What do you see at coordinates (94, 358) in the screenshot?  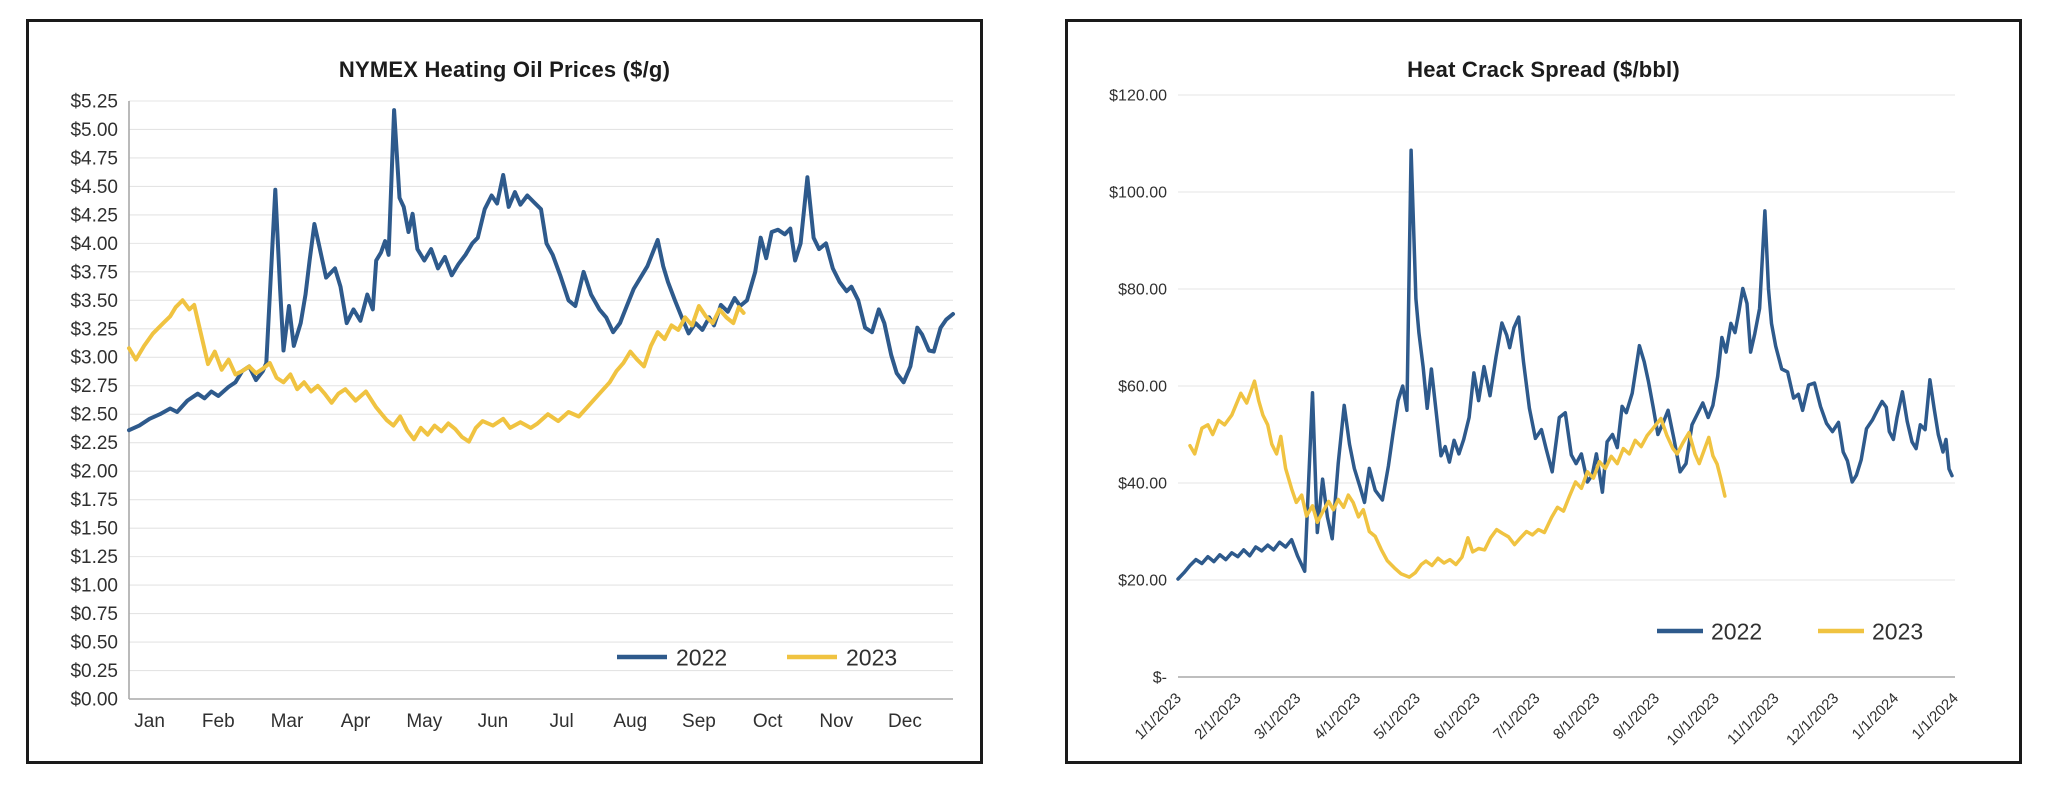 I see `svg-text: $3.00` at bounding box center [94, 358].